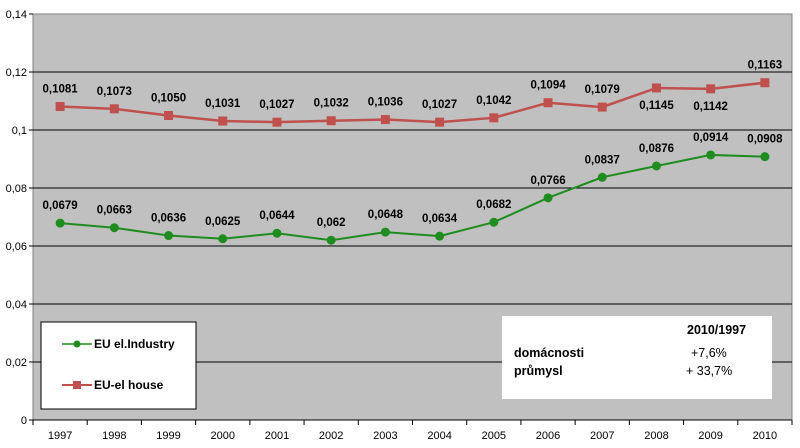 The width and height of the screenshot is (800, 448). I want to click on data-label: 0,0682, so click(493, 205).